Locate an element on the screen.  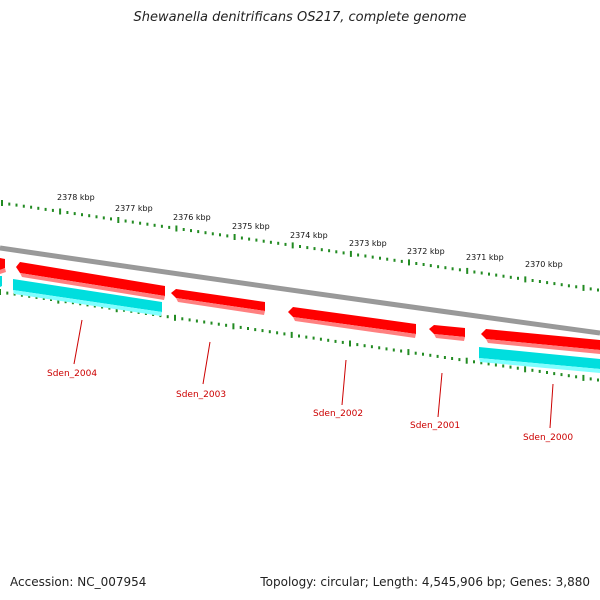
scale-label: 2376 kbp is located at coordinates (192, 217).